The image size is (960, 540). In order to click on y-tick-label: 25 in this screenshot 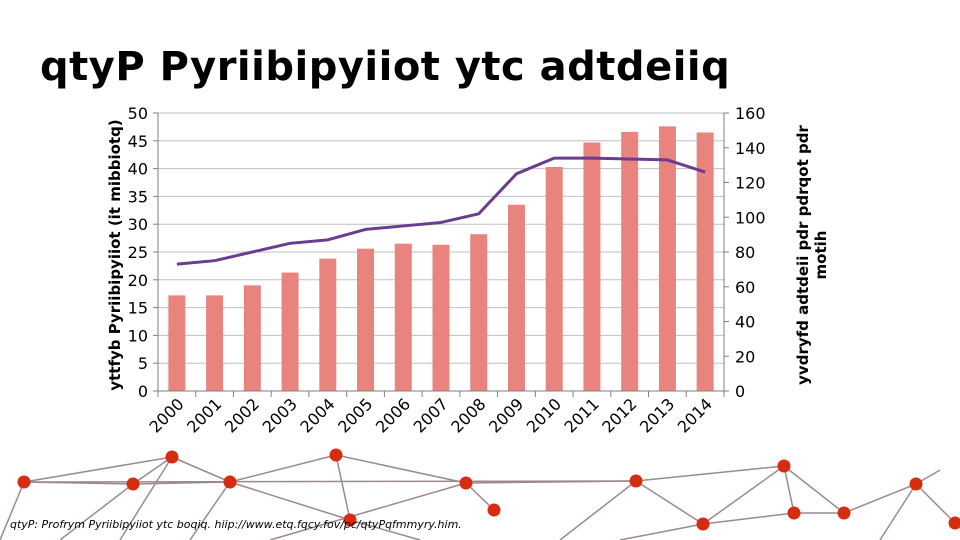, I will do `click(138, 252)`.